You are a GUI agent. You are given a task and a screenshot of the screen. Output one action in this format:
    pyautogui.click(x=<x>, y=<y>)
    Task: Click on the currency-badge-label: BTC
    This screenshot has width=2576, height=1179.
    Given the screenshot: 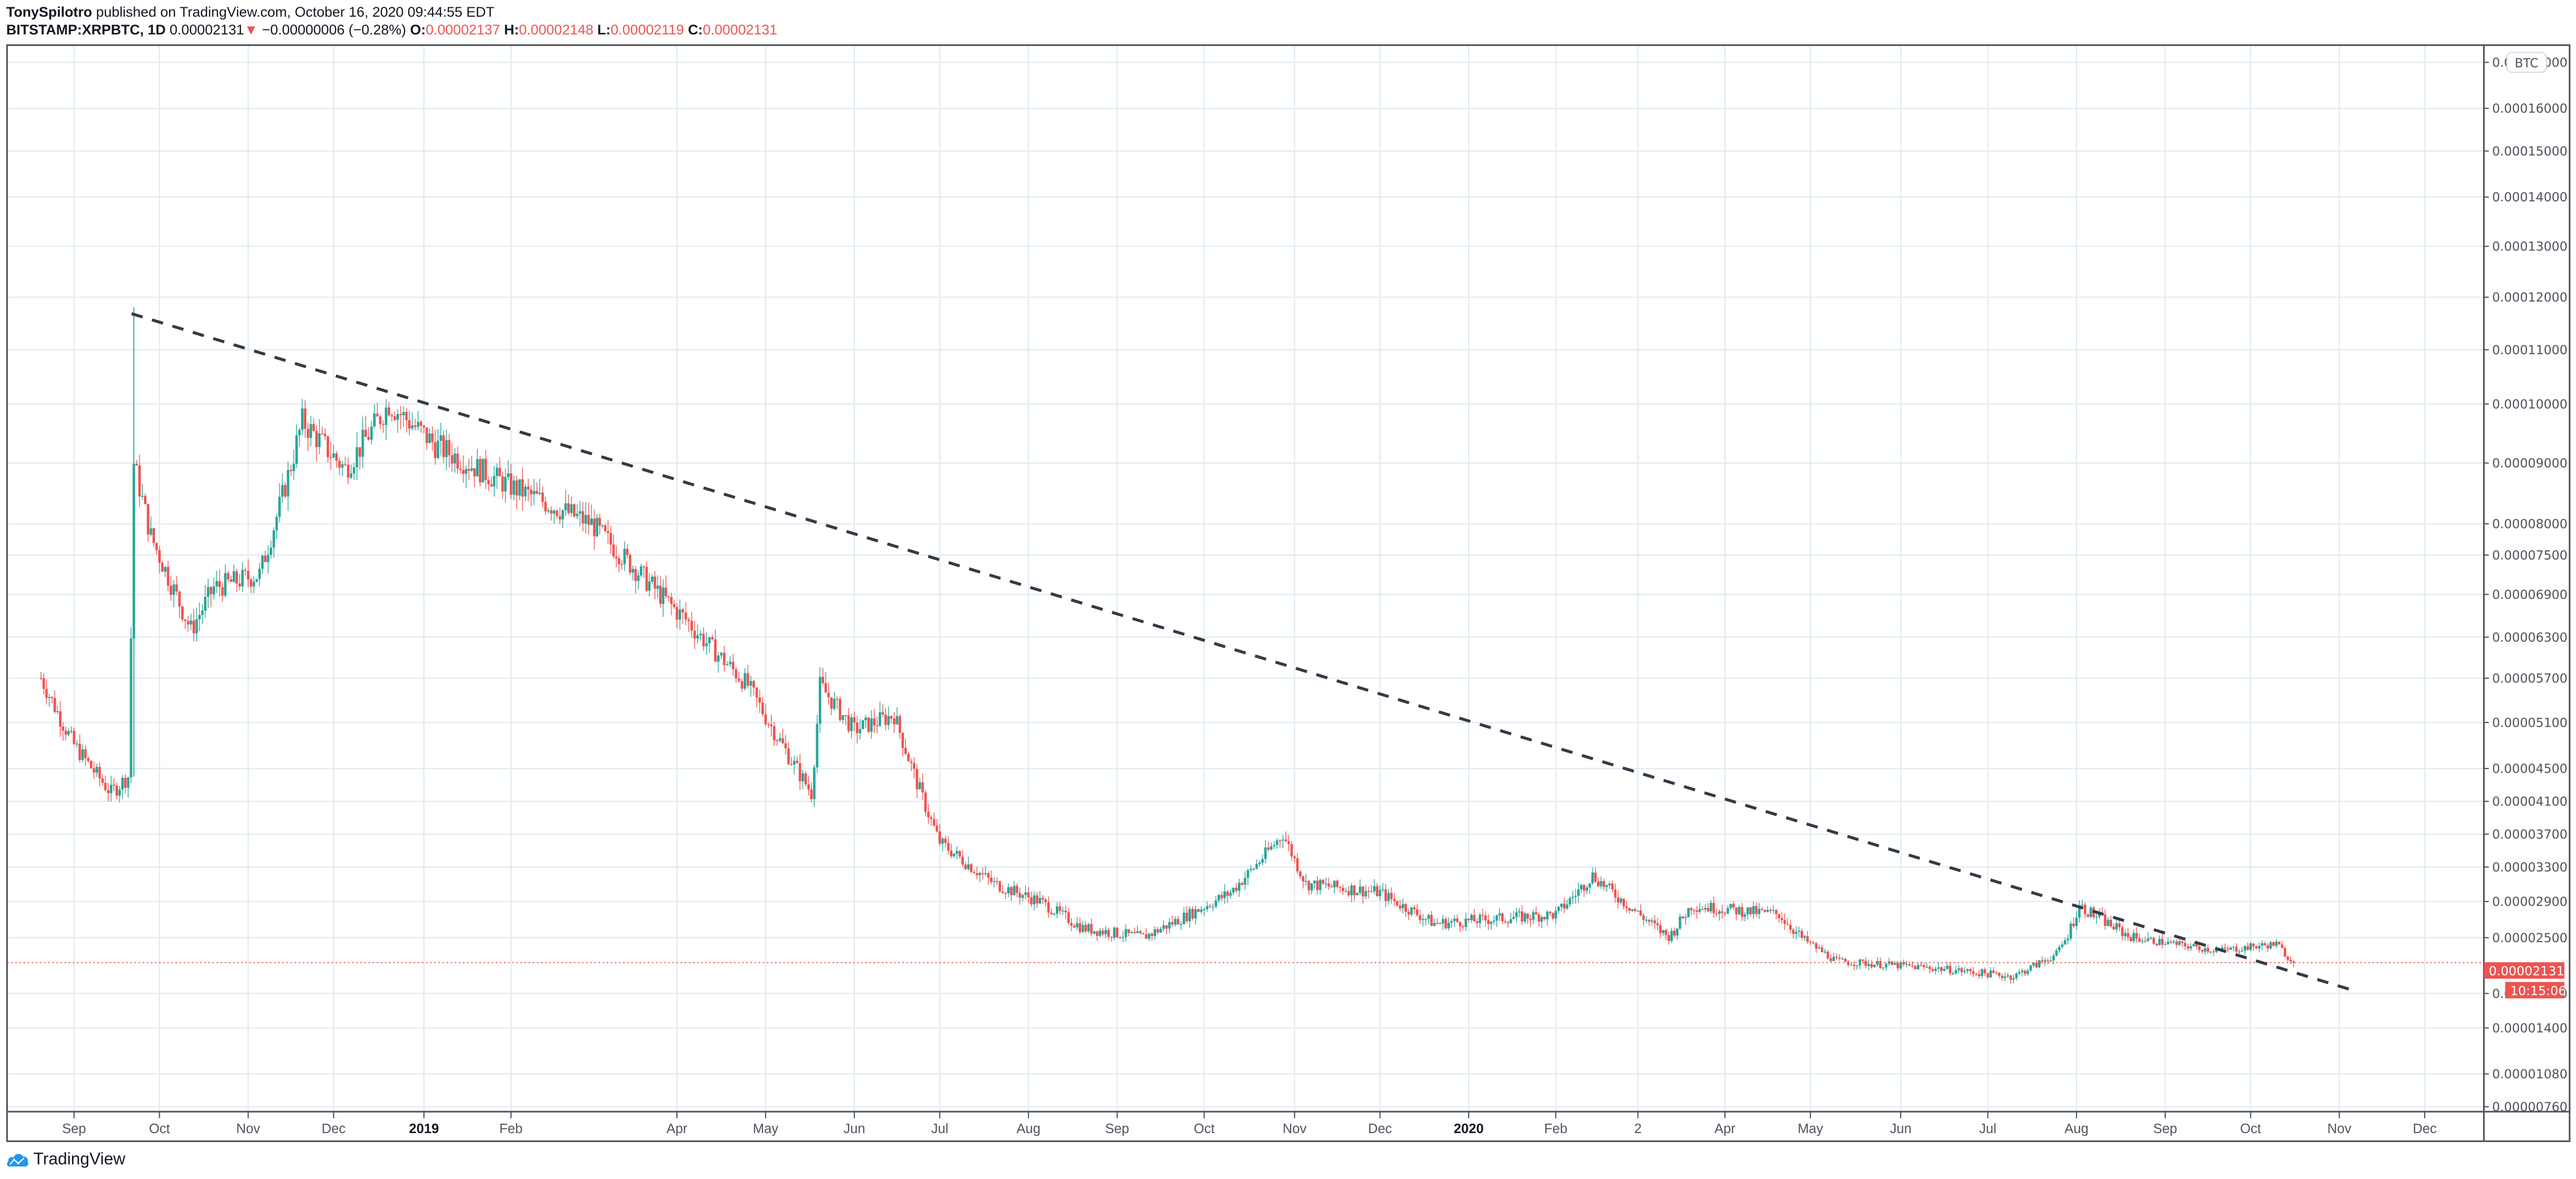 What is the action you would take?
    pyautogui.click(x=2526, y=63)
    